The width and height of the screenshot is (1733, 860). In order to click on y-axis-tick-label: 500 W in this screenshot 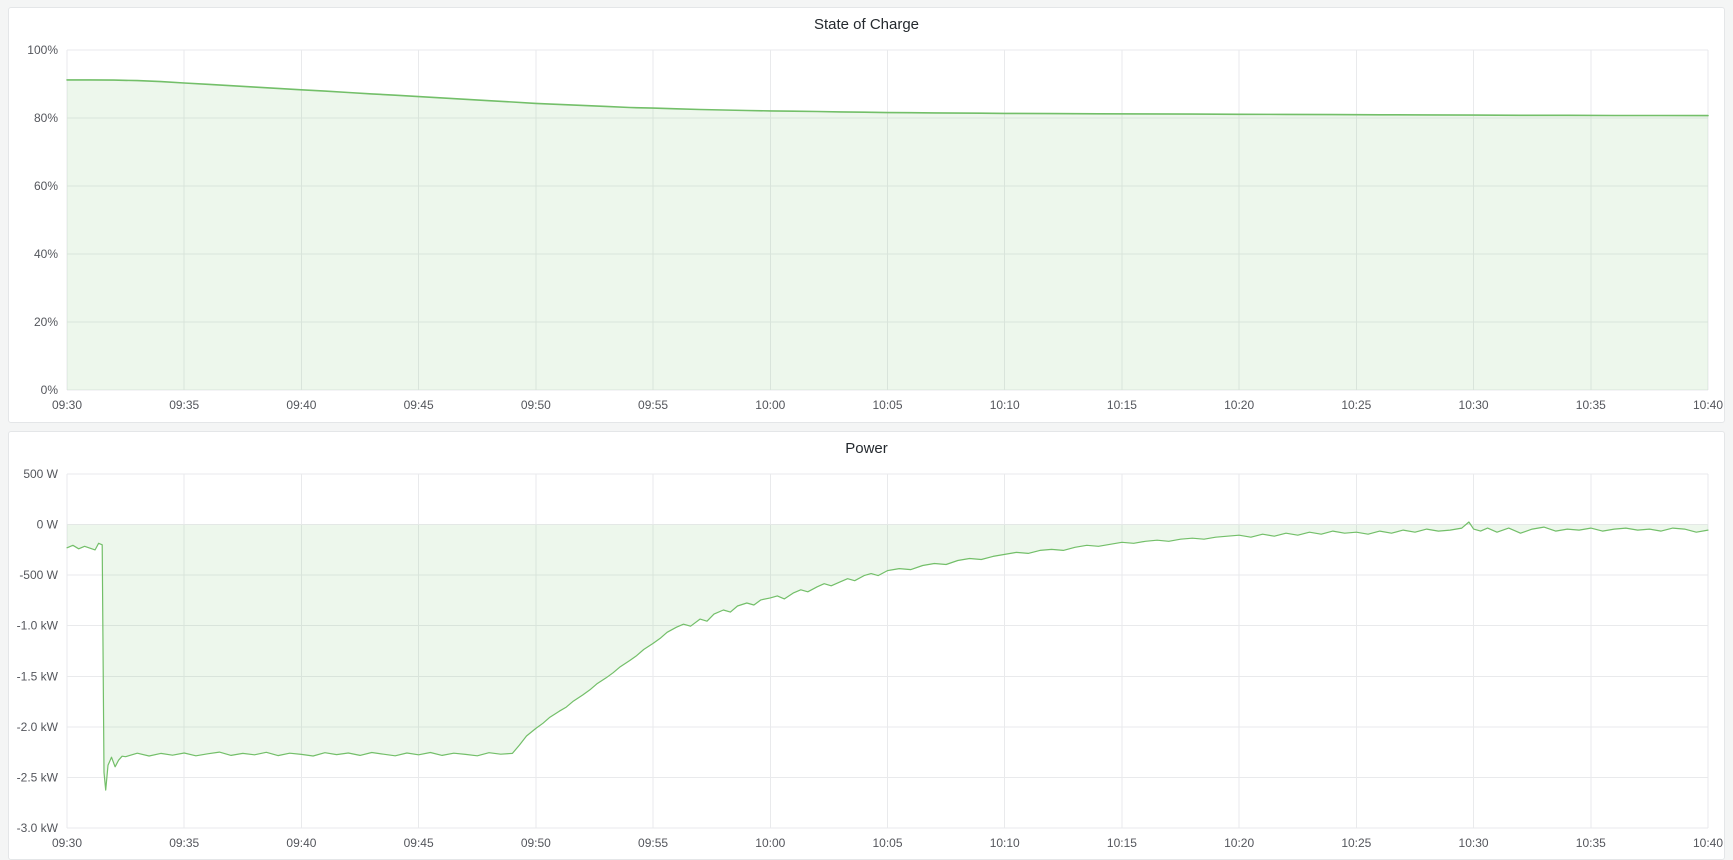, I will do `click(40, 474)`.